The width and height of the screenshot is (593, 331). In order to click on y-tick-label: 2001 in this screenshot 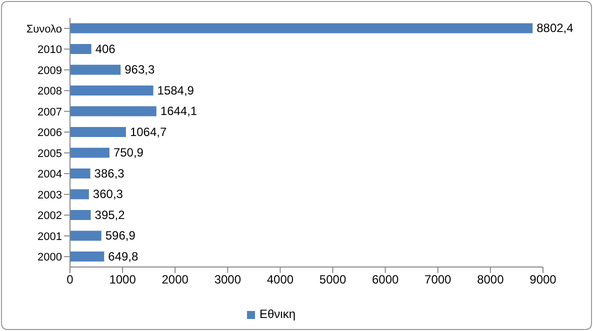, I will do `click(50, 236)`.